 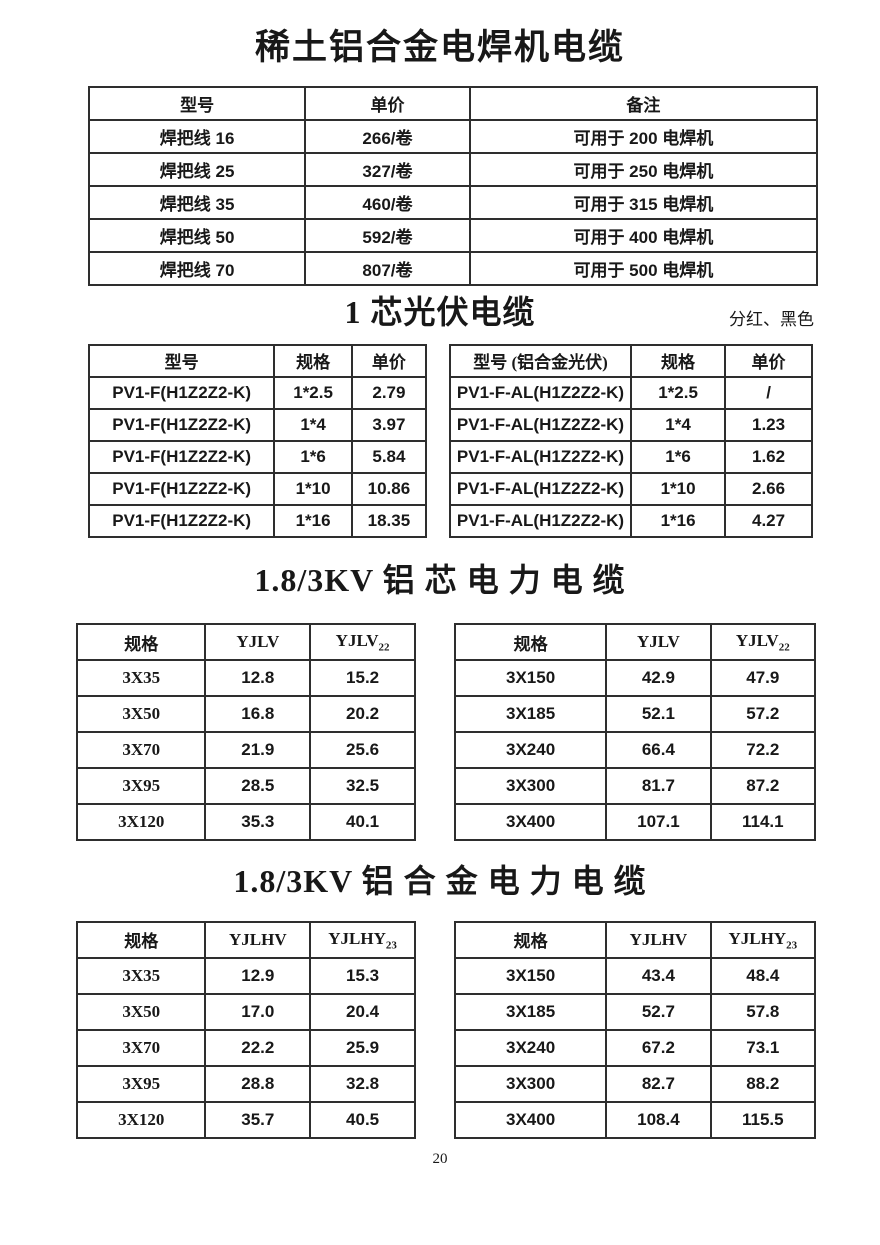 I want to click on cell-spec: 3X120, so click(x=141, y=1119).